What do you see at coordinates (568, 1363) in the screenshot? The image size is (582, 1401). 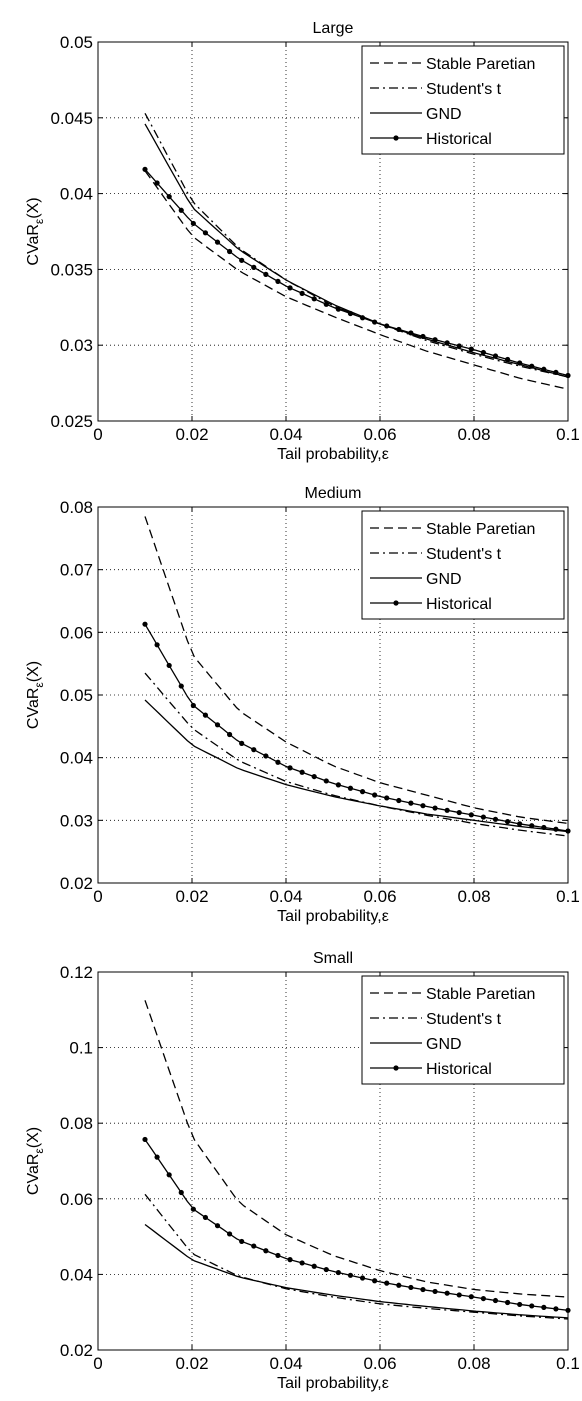 I see `x-tick-label: 0.1` at bounding box center [568, 1363].